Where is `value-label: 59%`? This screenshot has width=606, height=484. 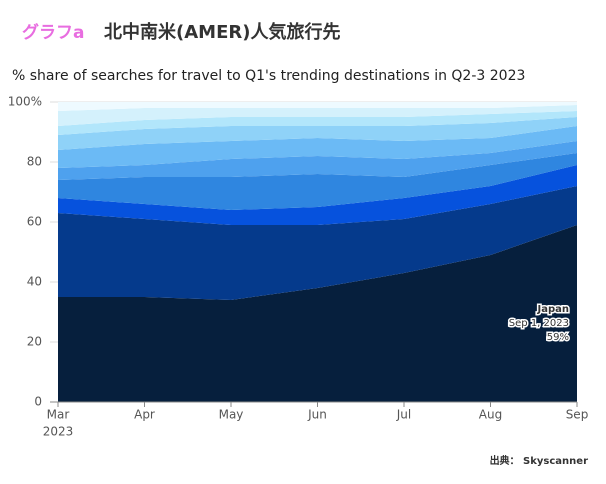
value-label: 59% is located at coordinates (558, 337).